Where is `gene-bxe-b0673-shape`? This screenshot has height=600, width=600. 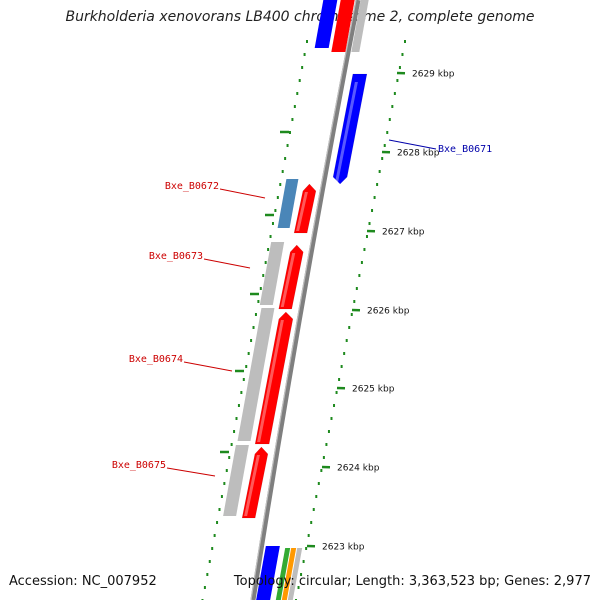
gene-bxe-b0673-shape is located at coordinates (291, 277).